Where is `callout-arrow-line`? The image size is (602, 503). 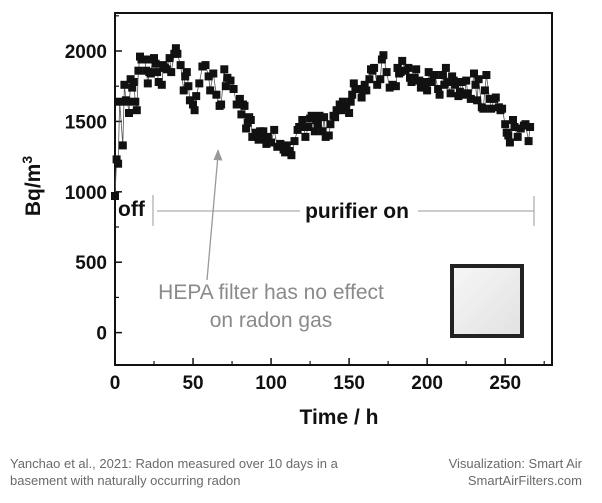
callout-arrow-line is located at coordinates (212, 217).